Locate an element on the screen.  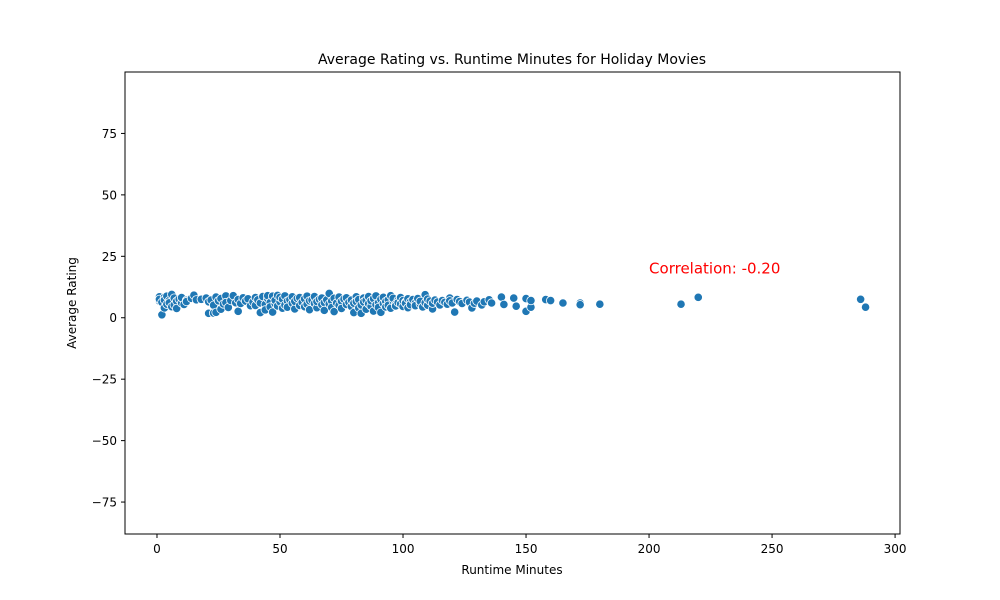
x-tick-label: 100 is located at coordinates (403, 549).